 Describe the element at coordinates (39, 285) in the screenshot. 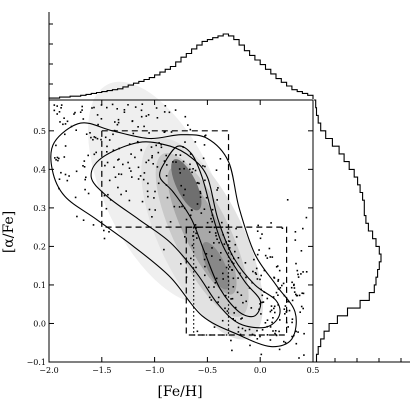

I see `y-tick-label: 0.1` at that location.